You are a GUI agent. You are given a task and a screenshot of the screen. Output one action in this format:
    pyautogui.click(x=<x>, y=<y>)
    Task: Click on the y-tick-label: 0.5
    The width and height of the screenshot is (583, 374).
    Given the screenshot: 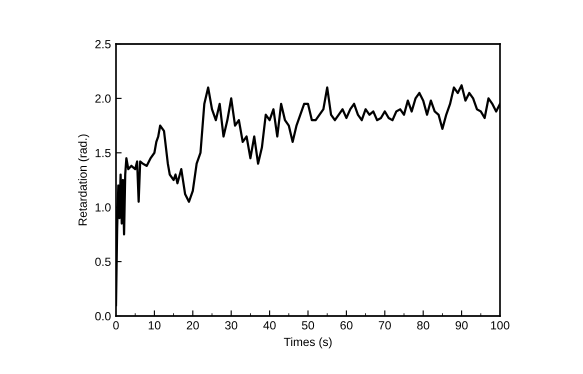 What is the action you would take?
    pyautogui.click(x=103, y=262)
    